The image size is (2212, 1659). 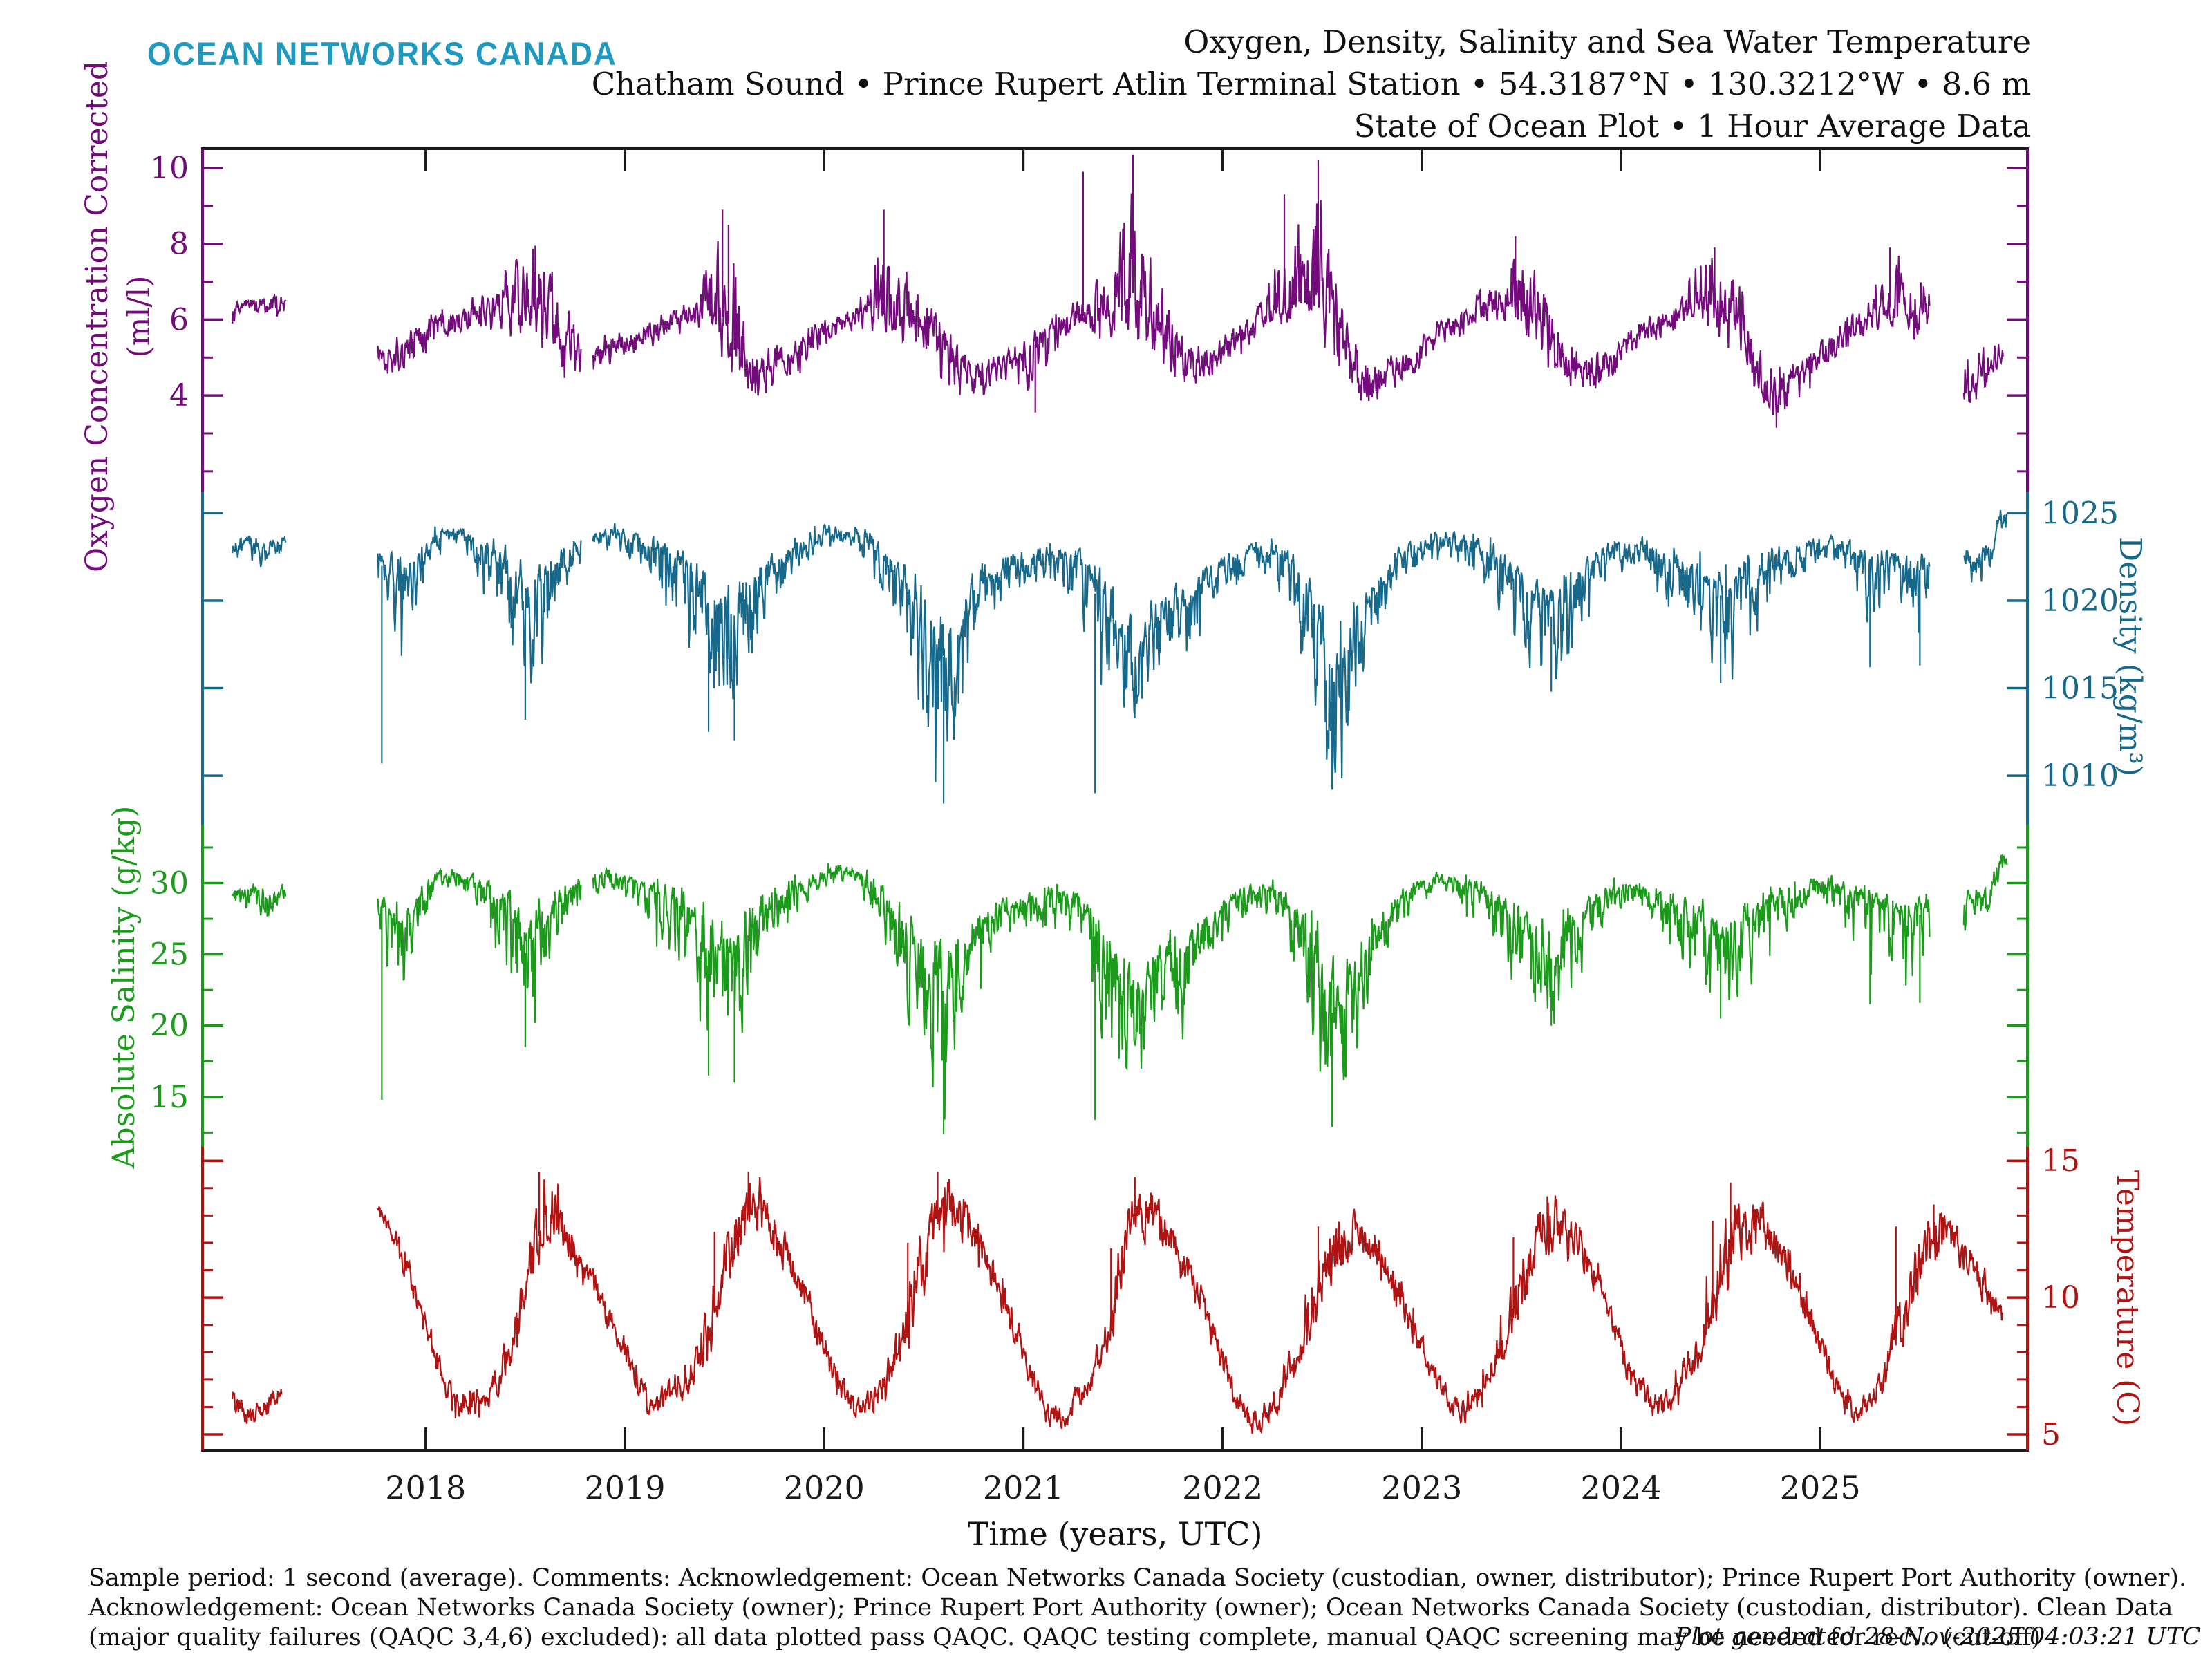 I want to click on temperature-axis-label: Temperature (C), so click(x=2128, y=1298).